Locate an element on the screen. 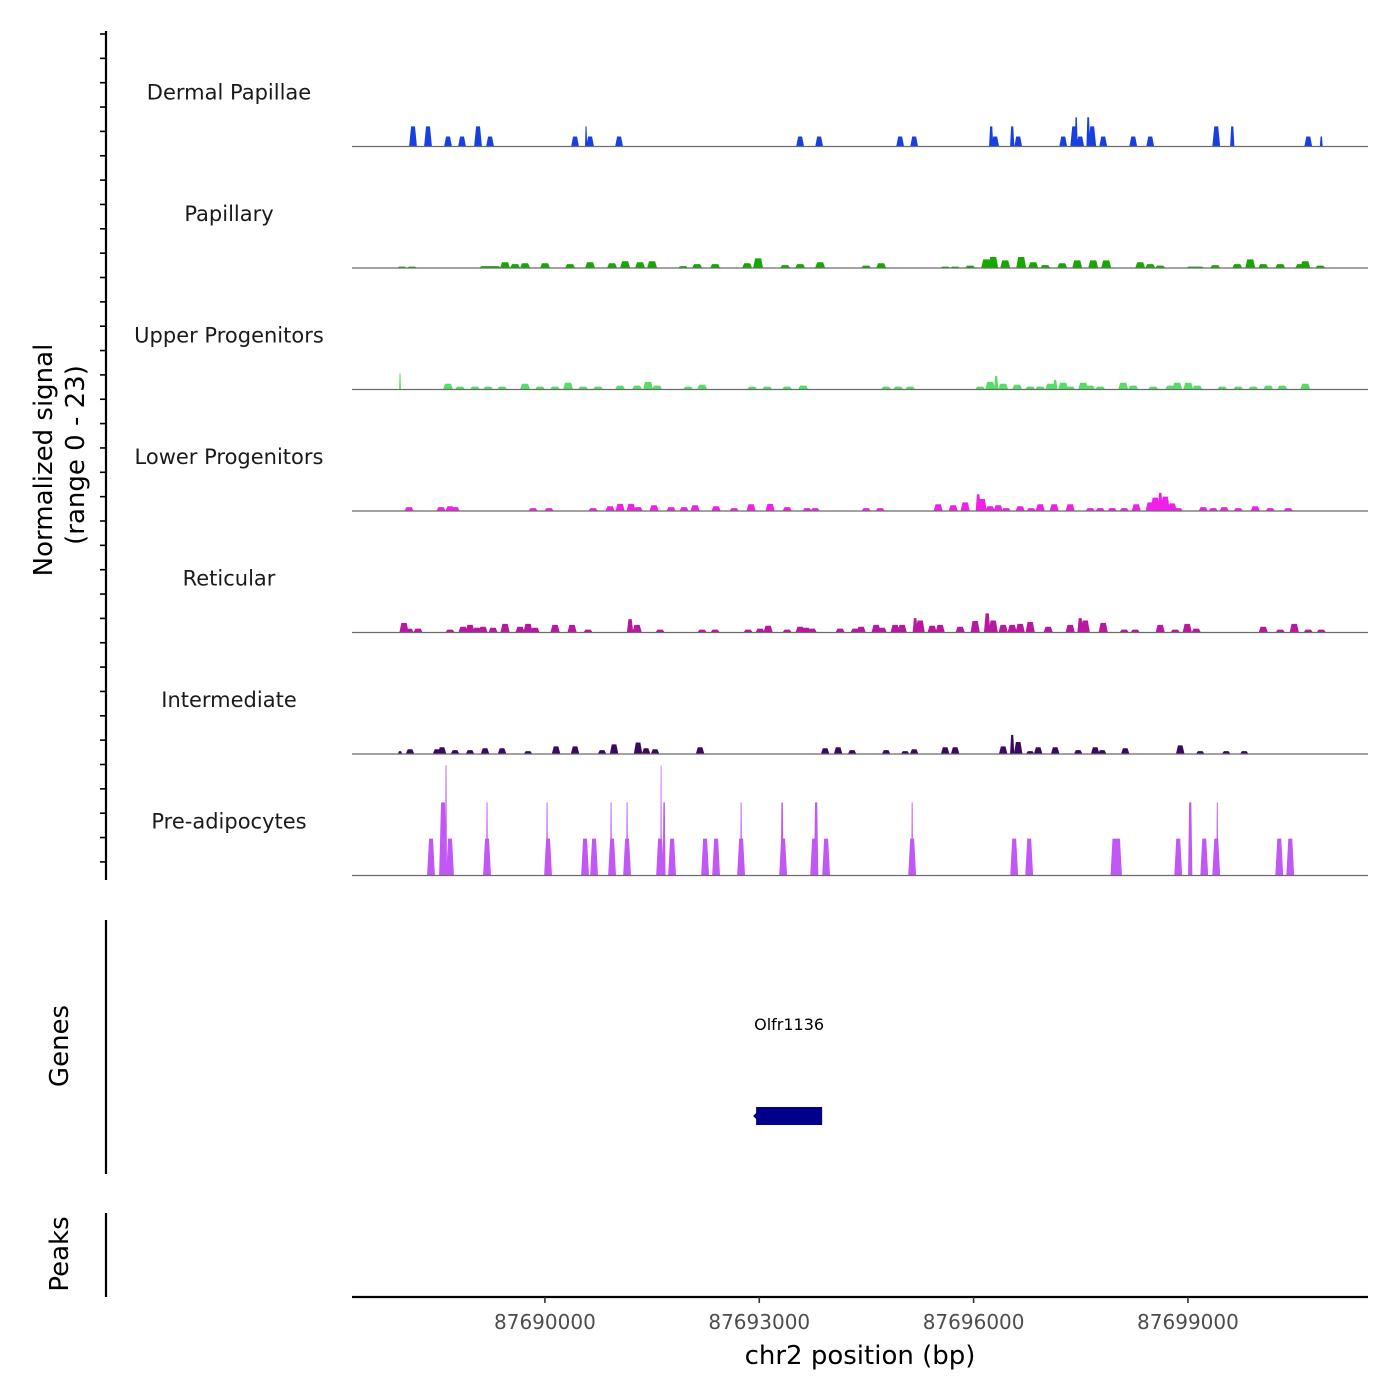 The image size is (1400, 1400). track-dermal-papillae: Dermal Papillae is located at coordinates (757, 114).